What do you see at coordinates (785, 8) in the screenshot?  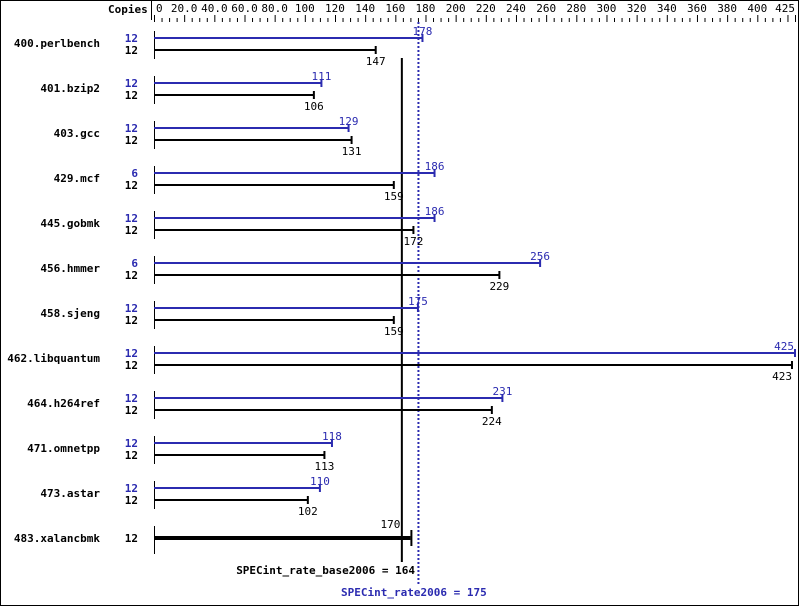 I see `tick-label: 425` at bounding box center [785, 8].